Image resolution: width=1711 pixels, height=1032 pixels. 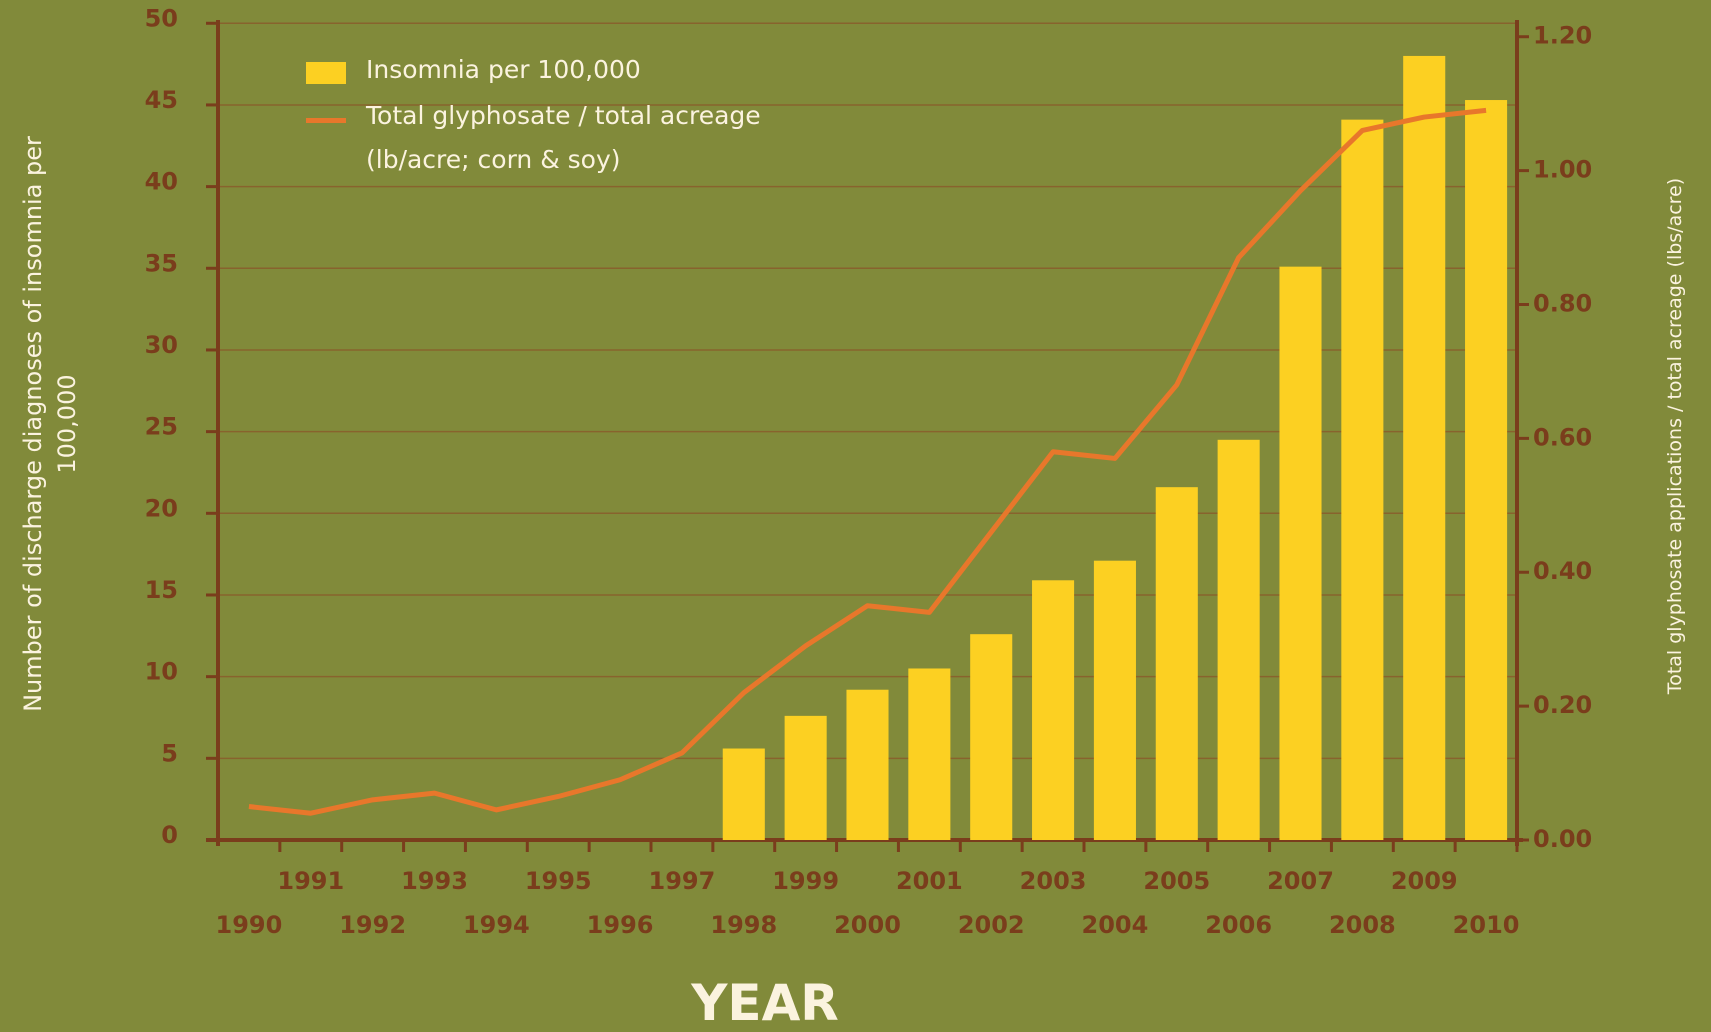 I want to click on y-tick-label: 45, so click(x=161, y=100).